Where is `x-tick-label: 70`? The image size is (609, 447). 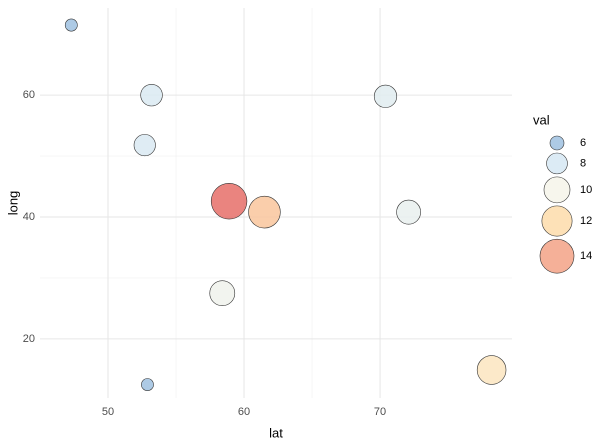 x-tick-label: 70 is located at coordinates (380, 412).